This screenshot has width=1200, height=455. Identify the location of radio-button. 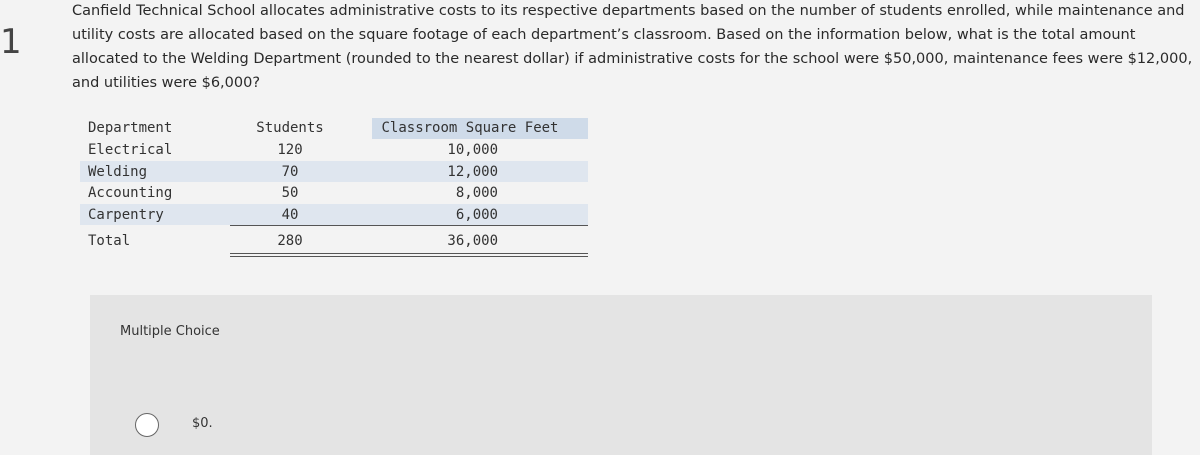
(147, 425).